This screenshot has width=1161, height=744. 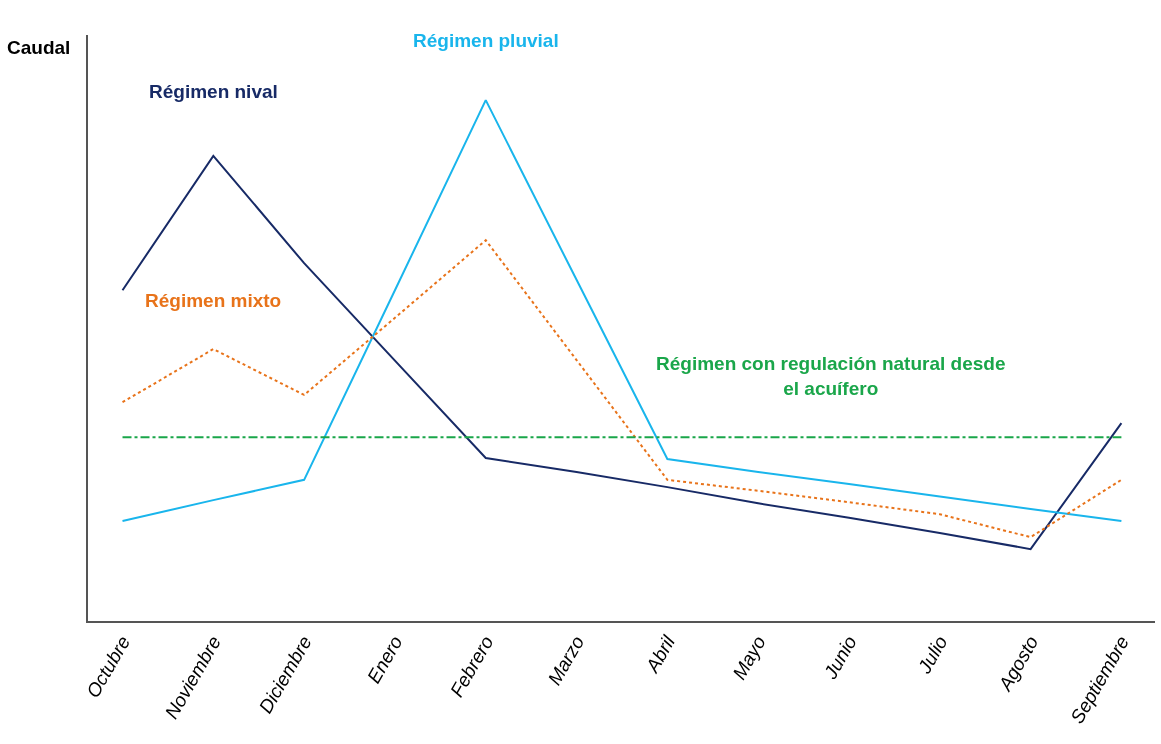 What do you see at coordinates (213, 300) in the screenshot?
I see `text: Régimen mixto` at bounding box center [213, 300].